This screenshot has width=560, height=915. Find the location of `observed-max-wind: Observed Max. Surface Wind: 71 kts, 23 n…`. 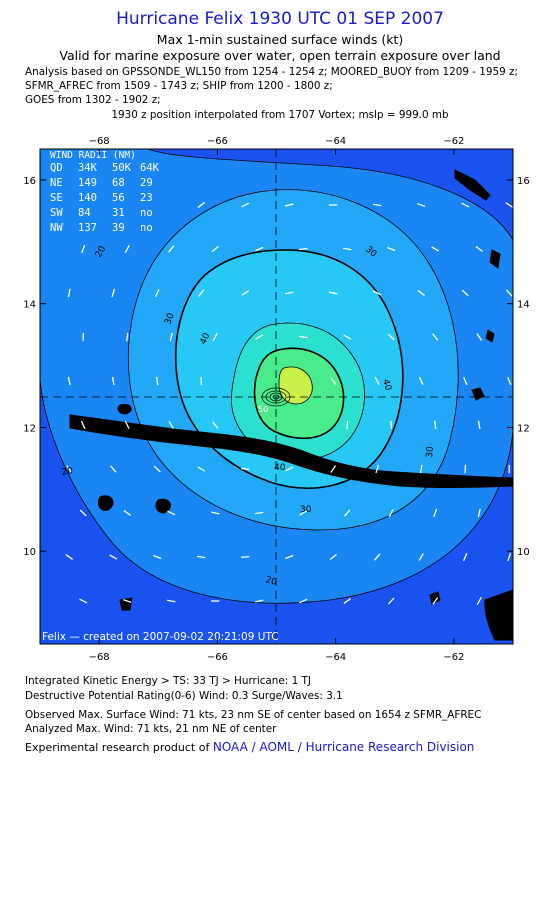

observed-max-wind: Observed Max. Surface Wind: 71 kts, 23 n… is located at coordinates (253, 715).